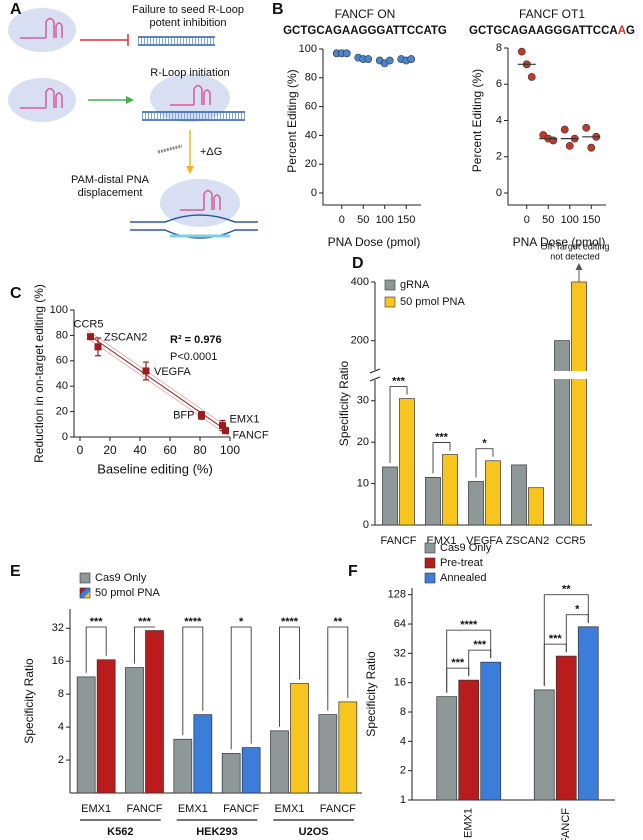  Describe the element at coordinates (338, 622) in the screenshot. I see `significance-label: **` at that location.